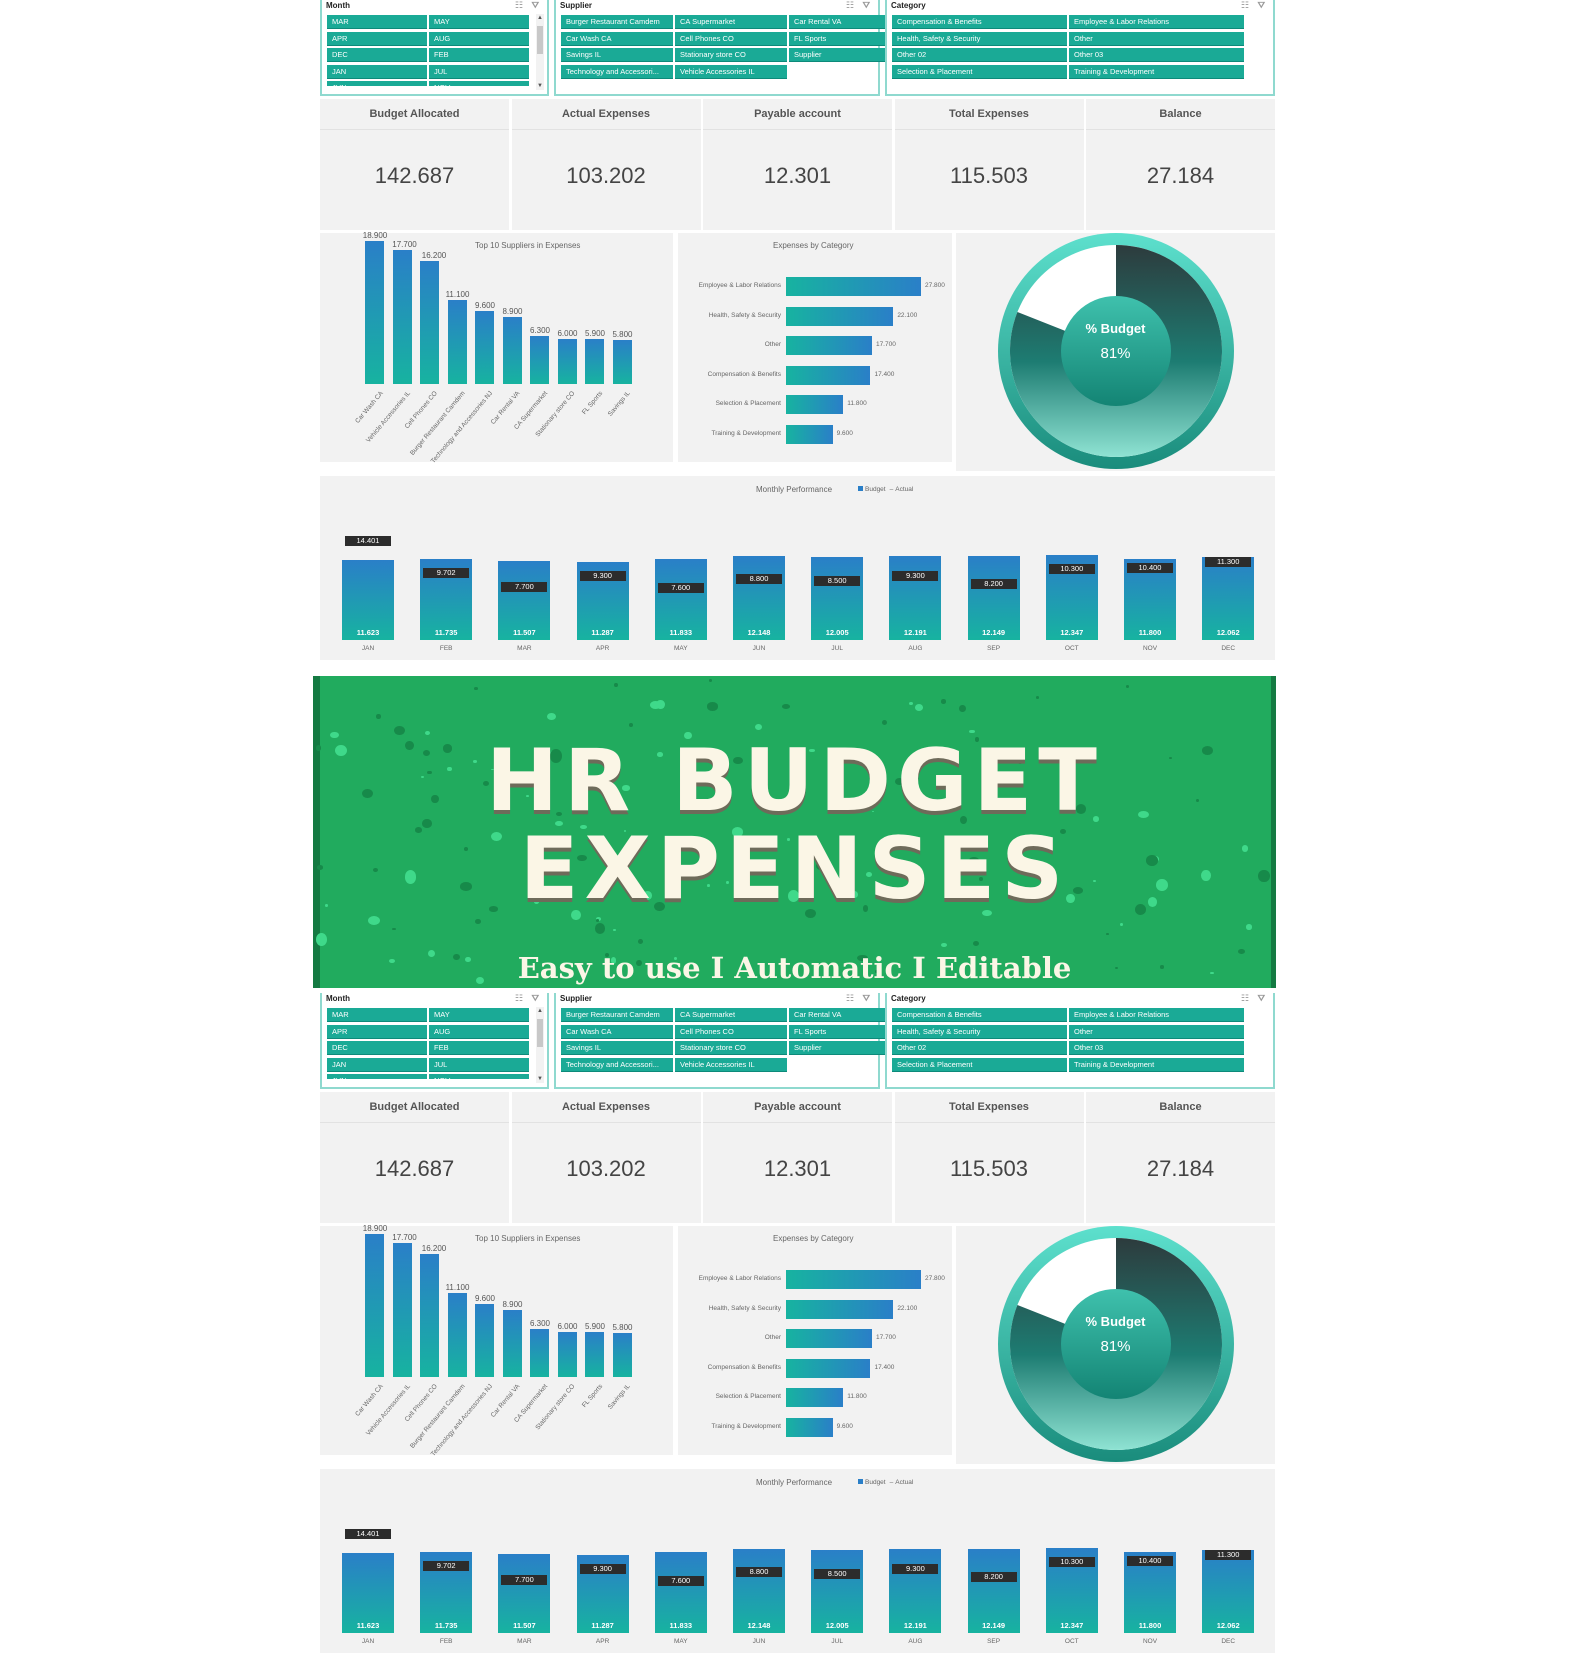  What do you see at coordinates (979, 22) in the screenshot?
I see `slicer-item: Compensation & Benefits` at bounding box center [979, 22].